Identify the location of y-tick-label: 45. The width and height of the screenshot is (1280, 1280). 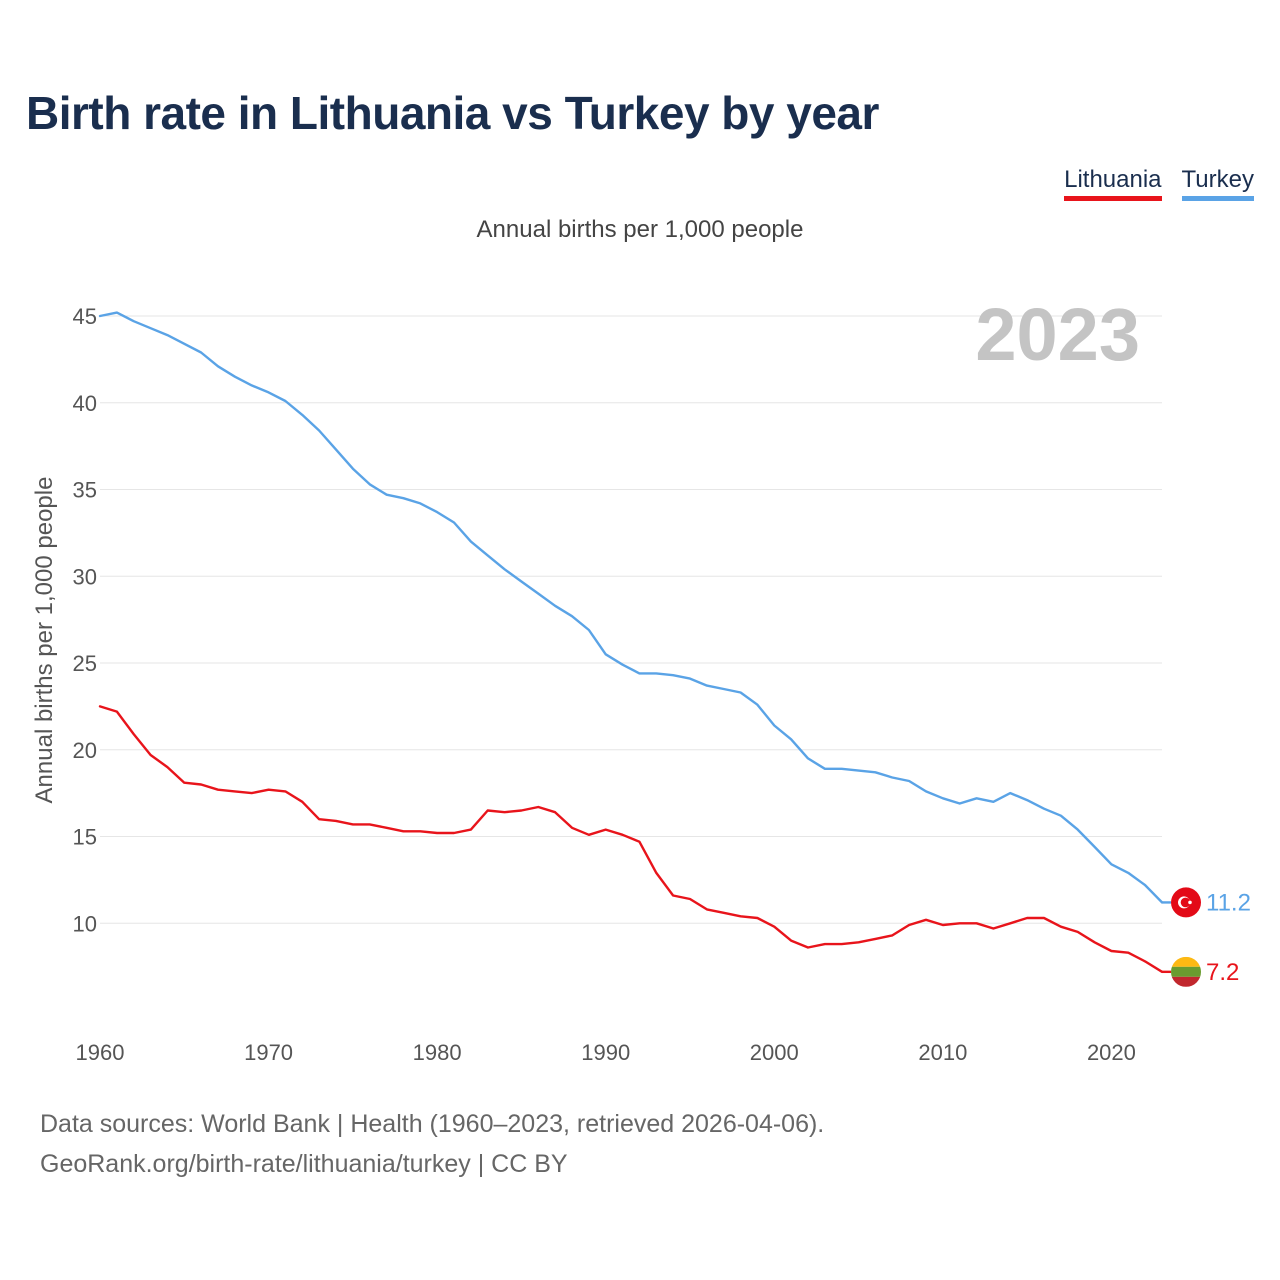
(85, 316).